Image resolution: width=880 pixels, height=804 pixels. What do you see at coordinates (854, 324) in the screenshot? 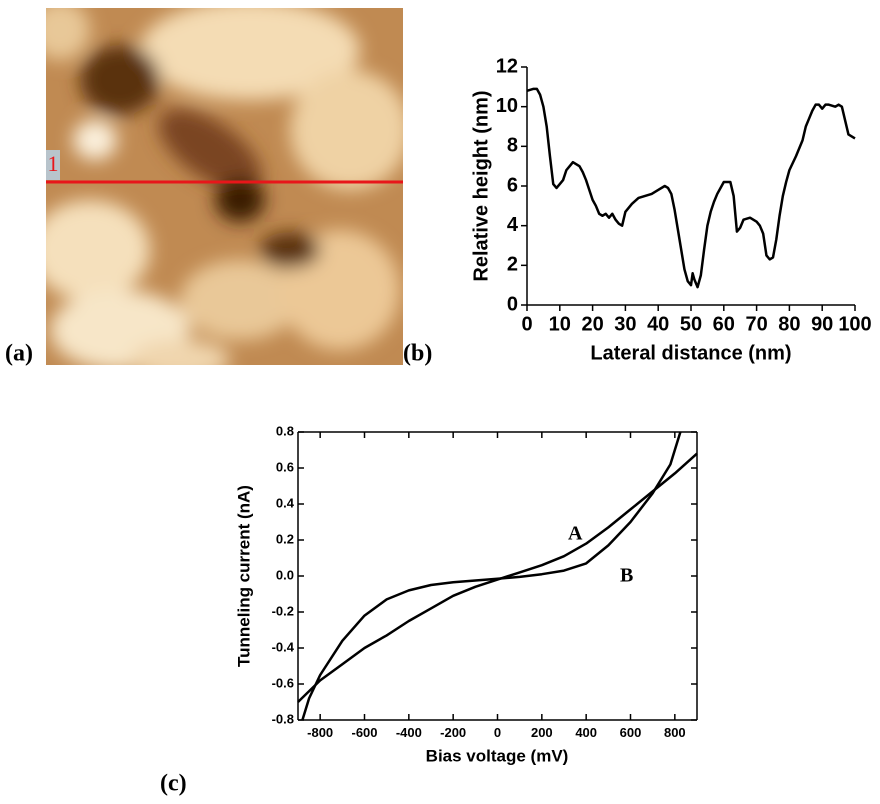
I see `x-tick-label: 100` at bounding box center [854, 324].